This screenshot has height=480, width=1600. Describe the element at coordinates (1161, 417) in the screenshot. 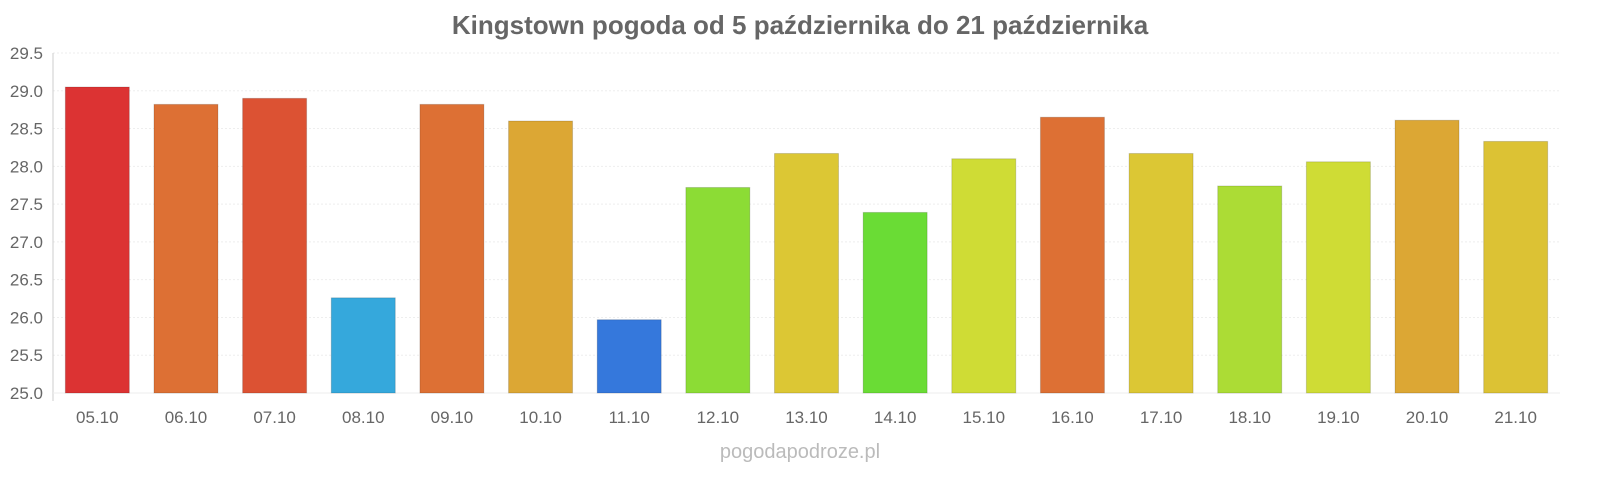

I see `x-tick-label: 17.10` at that location.